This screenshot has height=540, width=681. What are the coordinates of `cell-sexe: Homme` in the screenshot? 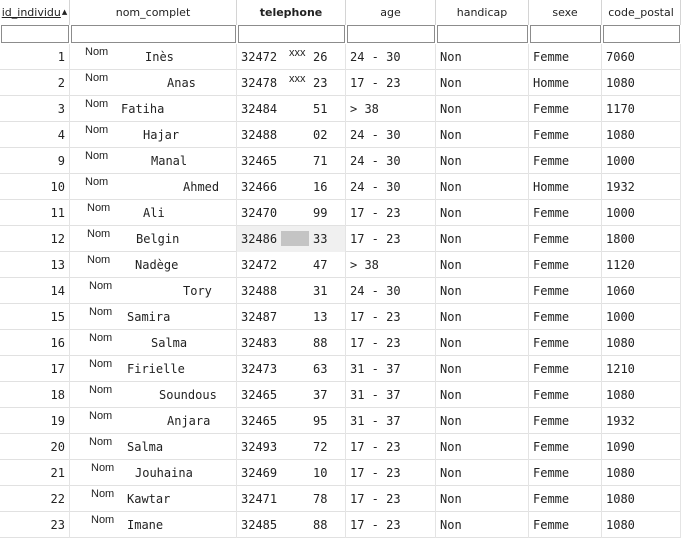 It's located at (565, 83).